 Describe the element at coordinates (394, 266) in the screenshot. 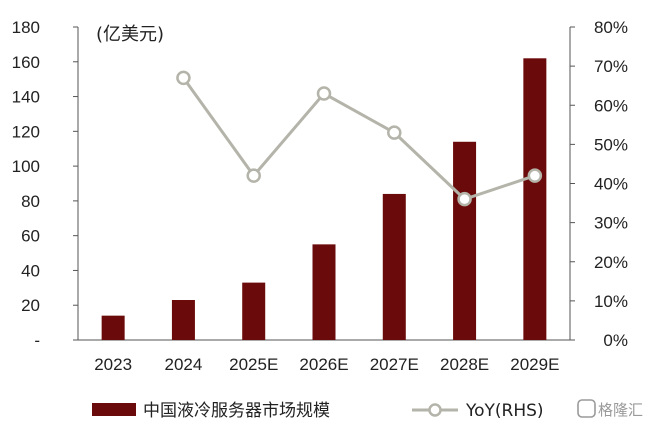

I see `bar-2027E` at that location.